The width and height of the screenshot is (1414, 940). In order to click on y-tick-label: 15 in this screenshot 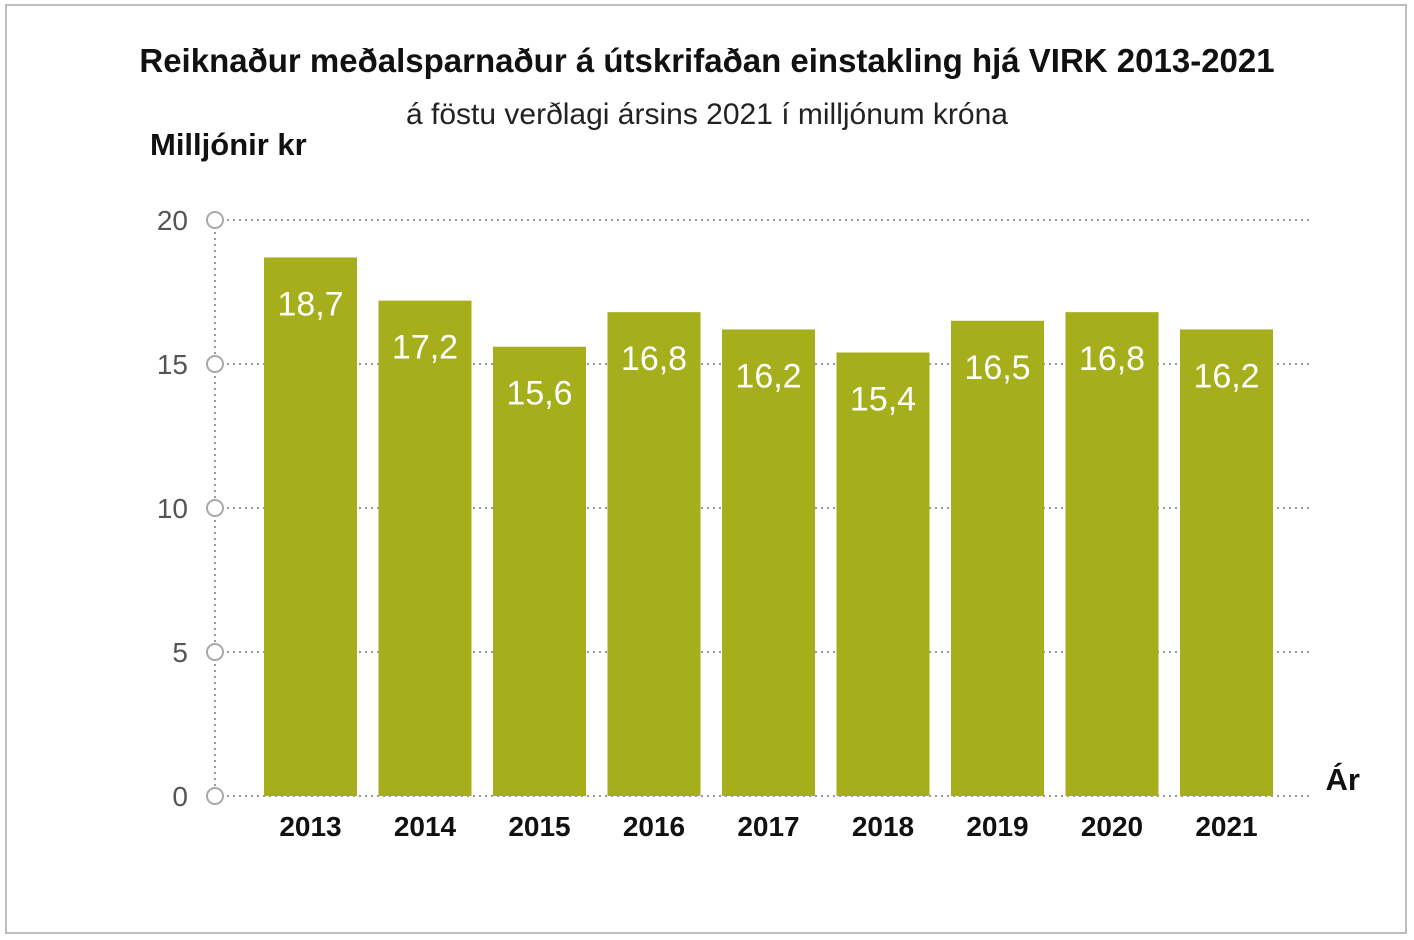, I will do `click(172, 364)`.